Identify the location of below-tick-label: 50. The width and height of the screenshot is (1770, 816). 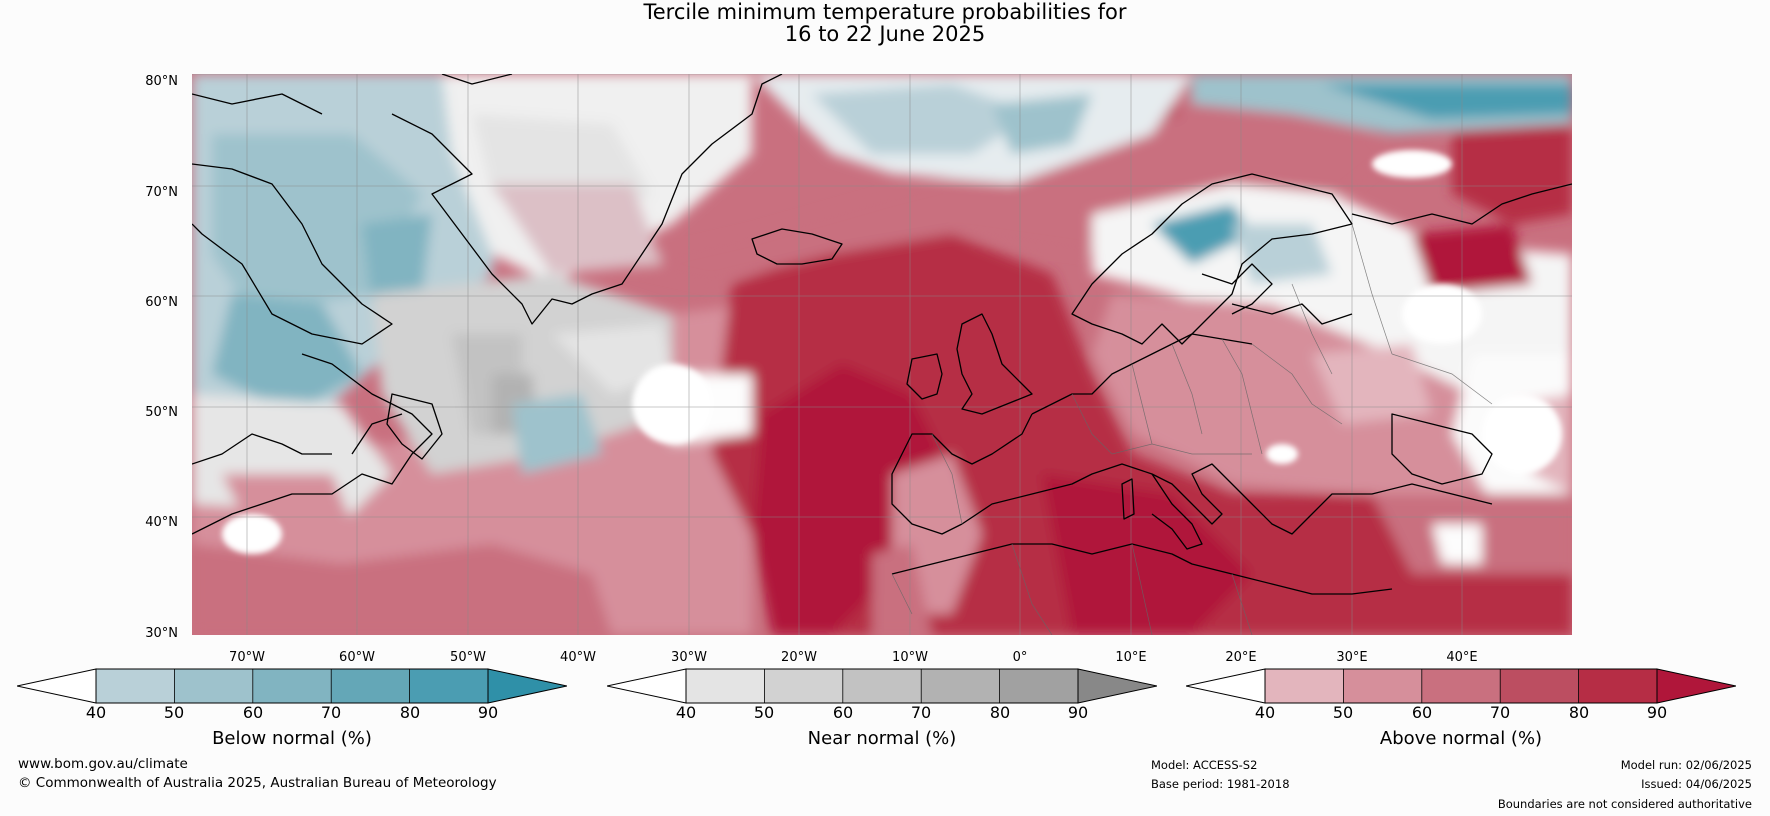
(174, 712).